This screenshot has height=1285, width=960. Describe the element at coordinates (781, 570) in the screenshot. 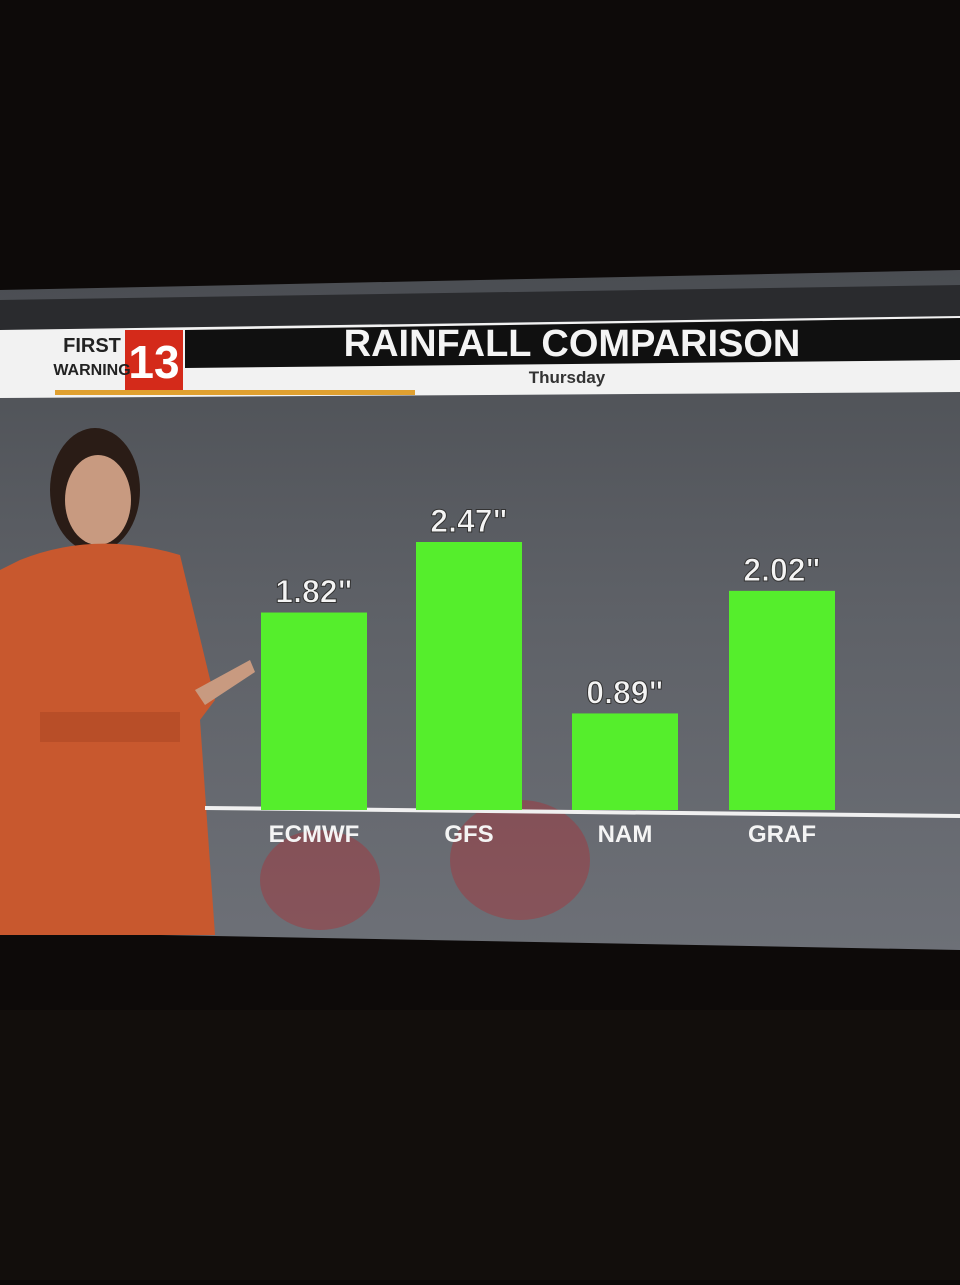

I see `value-label: 2.02"` at that location.